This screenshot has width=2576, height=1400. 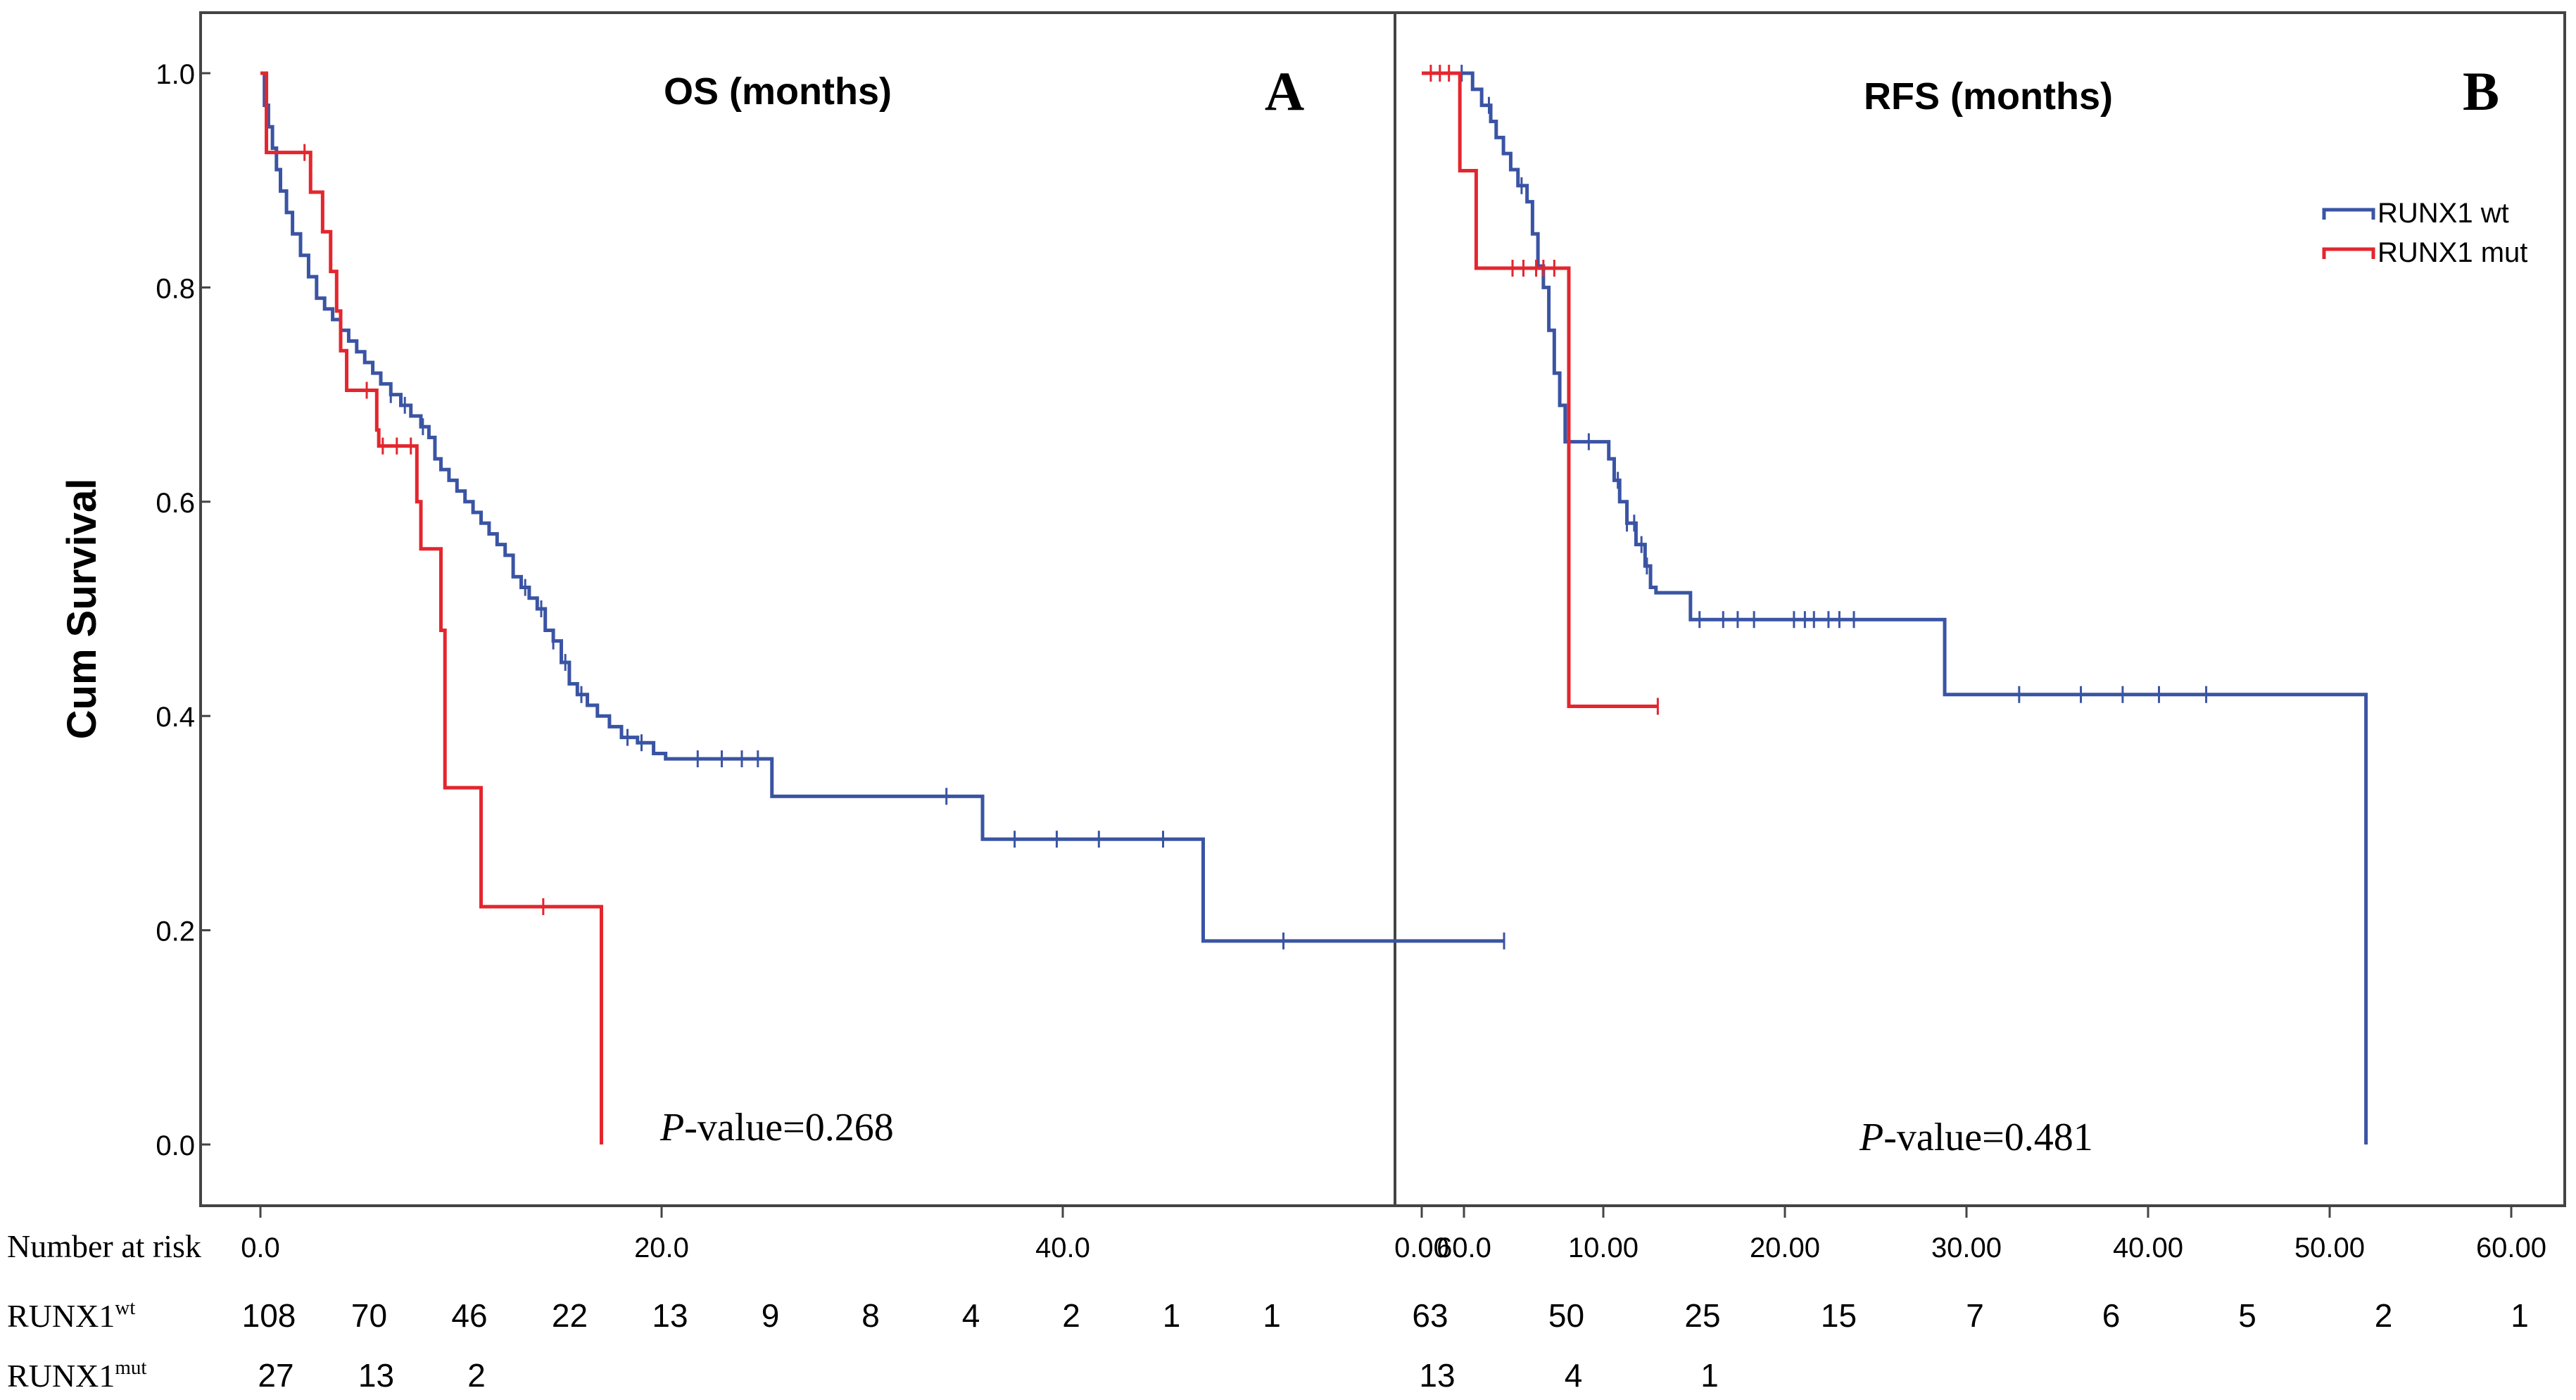 I want to click on y-tick-label: 0.0, so click(x=175, y=1146).